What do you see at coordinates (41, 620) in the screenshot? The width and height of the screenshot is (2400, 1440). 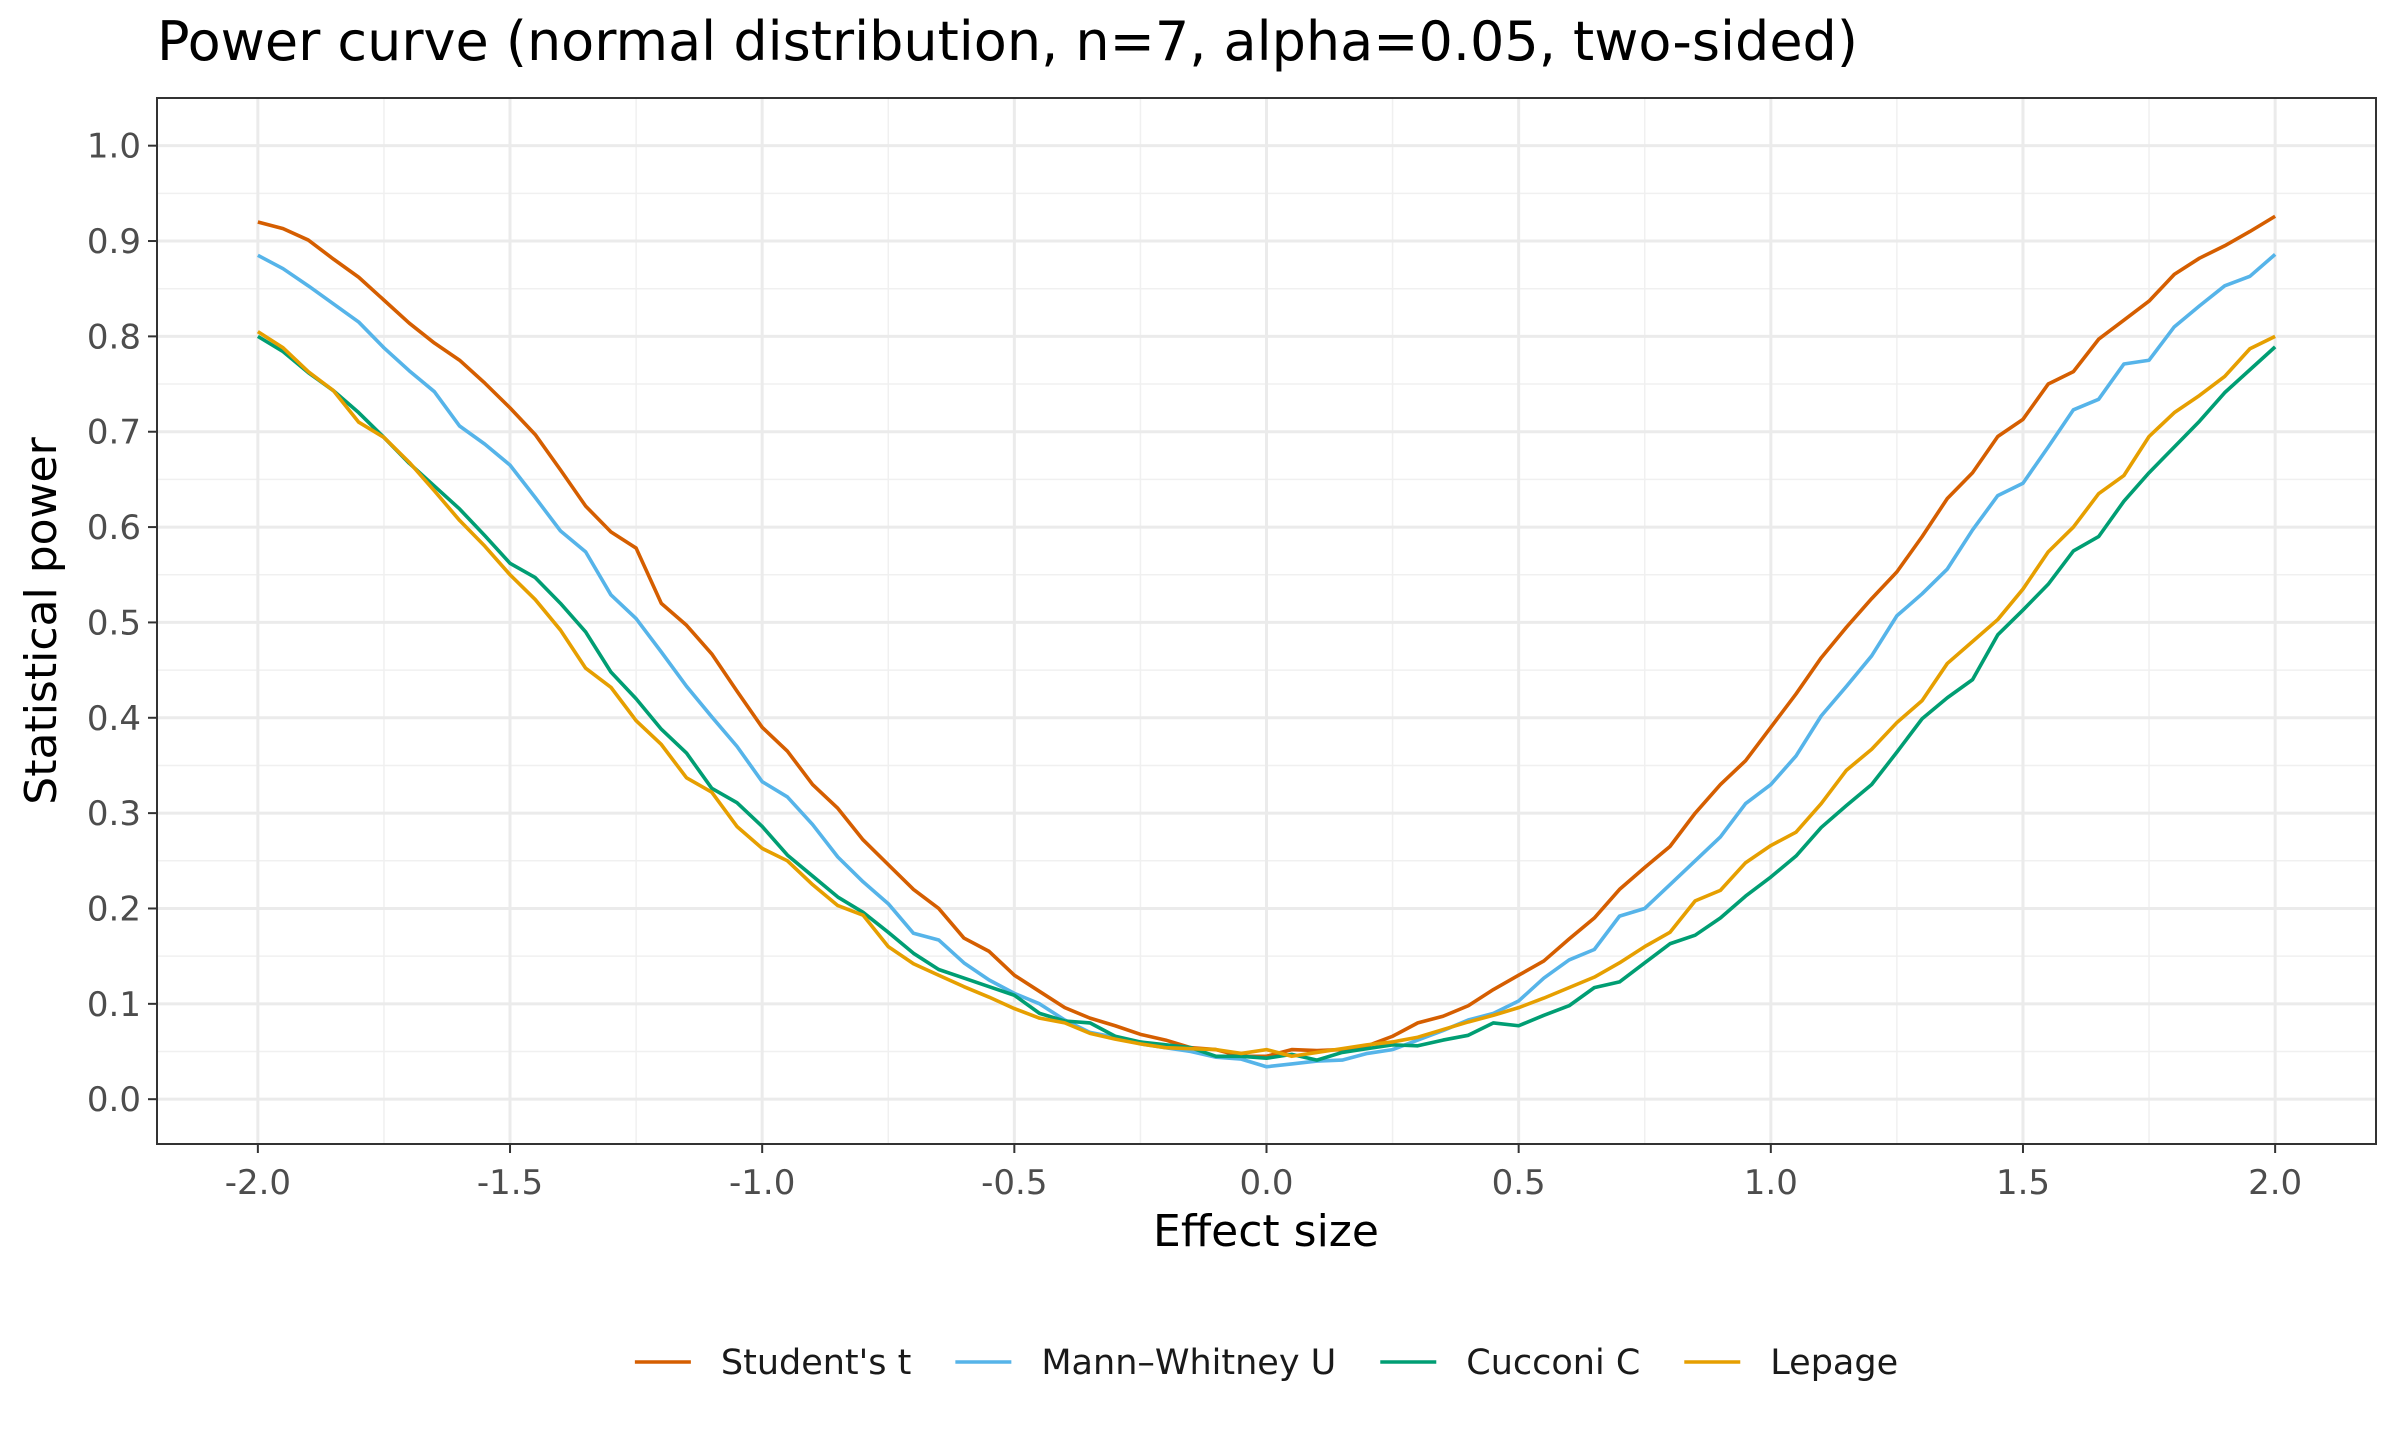 I see `y-axis-title: Statistical power` at bounding box center [41, 620].